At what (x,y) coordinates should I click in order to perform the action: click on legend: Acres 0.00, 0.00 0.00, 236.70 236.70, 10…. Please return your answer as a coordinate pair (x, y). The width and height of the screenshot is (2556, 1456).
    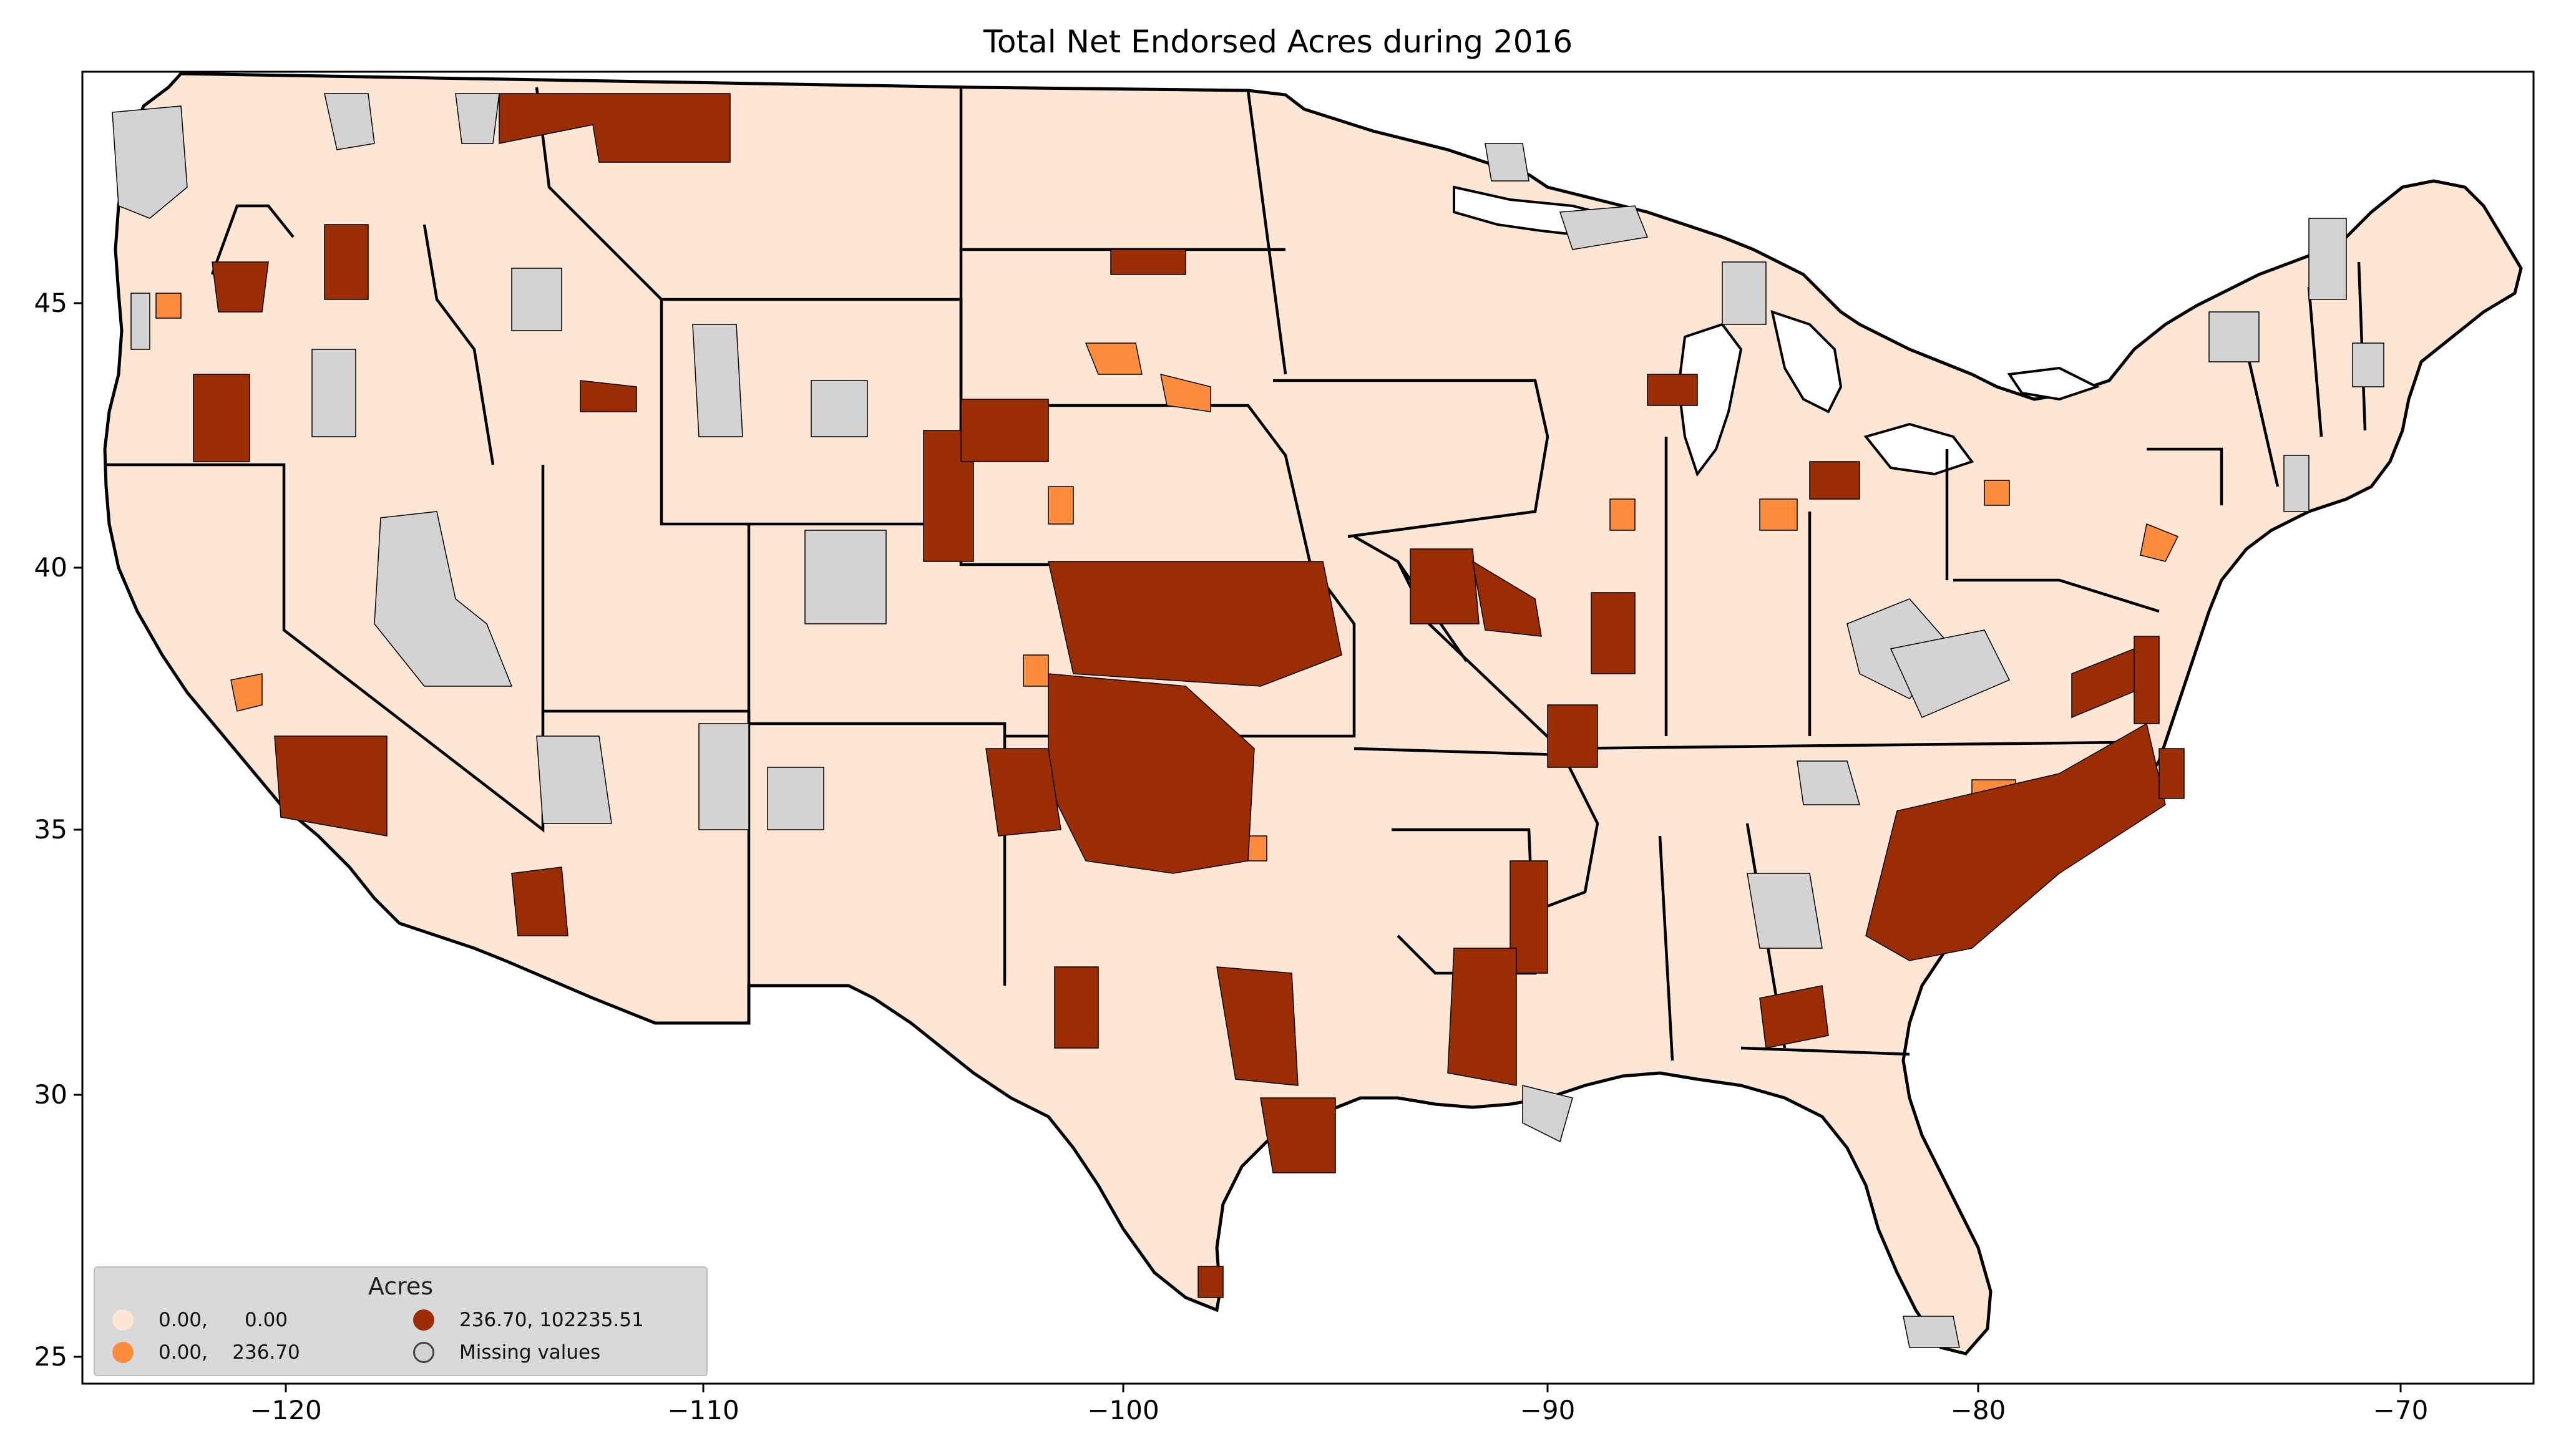
    Looking at the image, I should click on (401, 1321).